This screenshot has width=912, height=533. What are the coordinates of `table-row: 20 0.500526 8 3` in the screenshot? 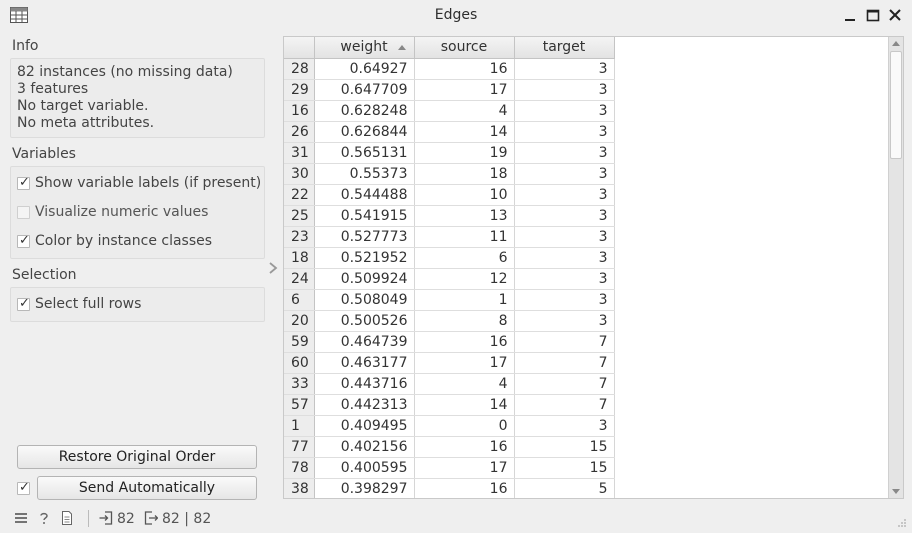 It's located at (449, 321).